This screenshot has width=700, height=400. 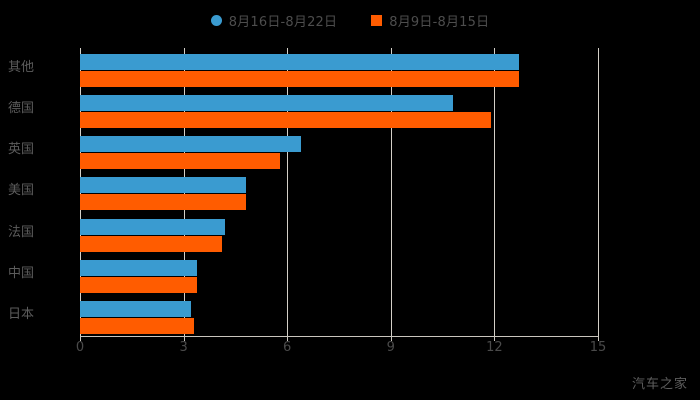 I want to click on y-axis-label-1: 德国, so click(x=20, y=109).